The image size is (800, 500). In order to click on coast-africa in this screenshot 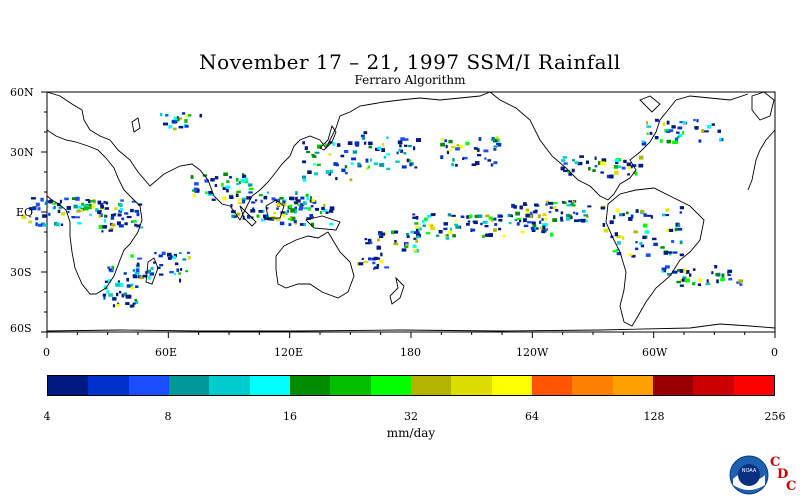, I will do `click(94, 212)`.